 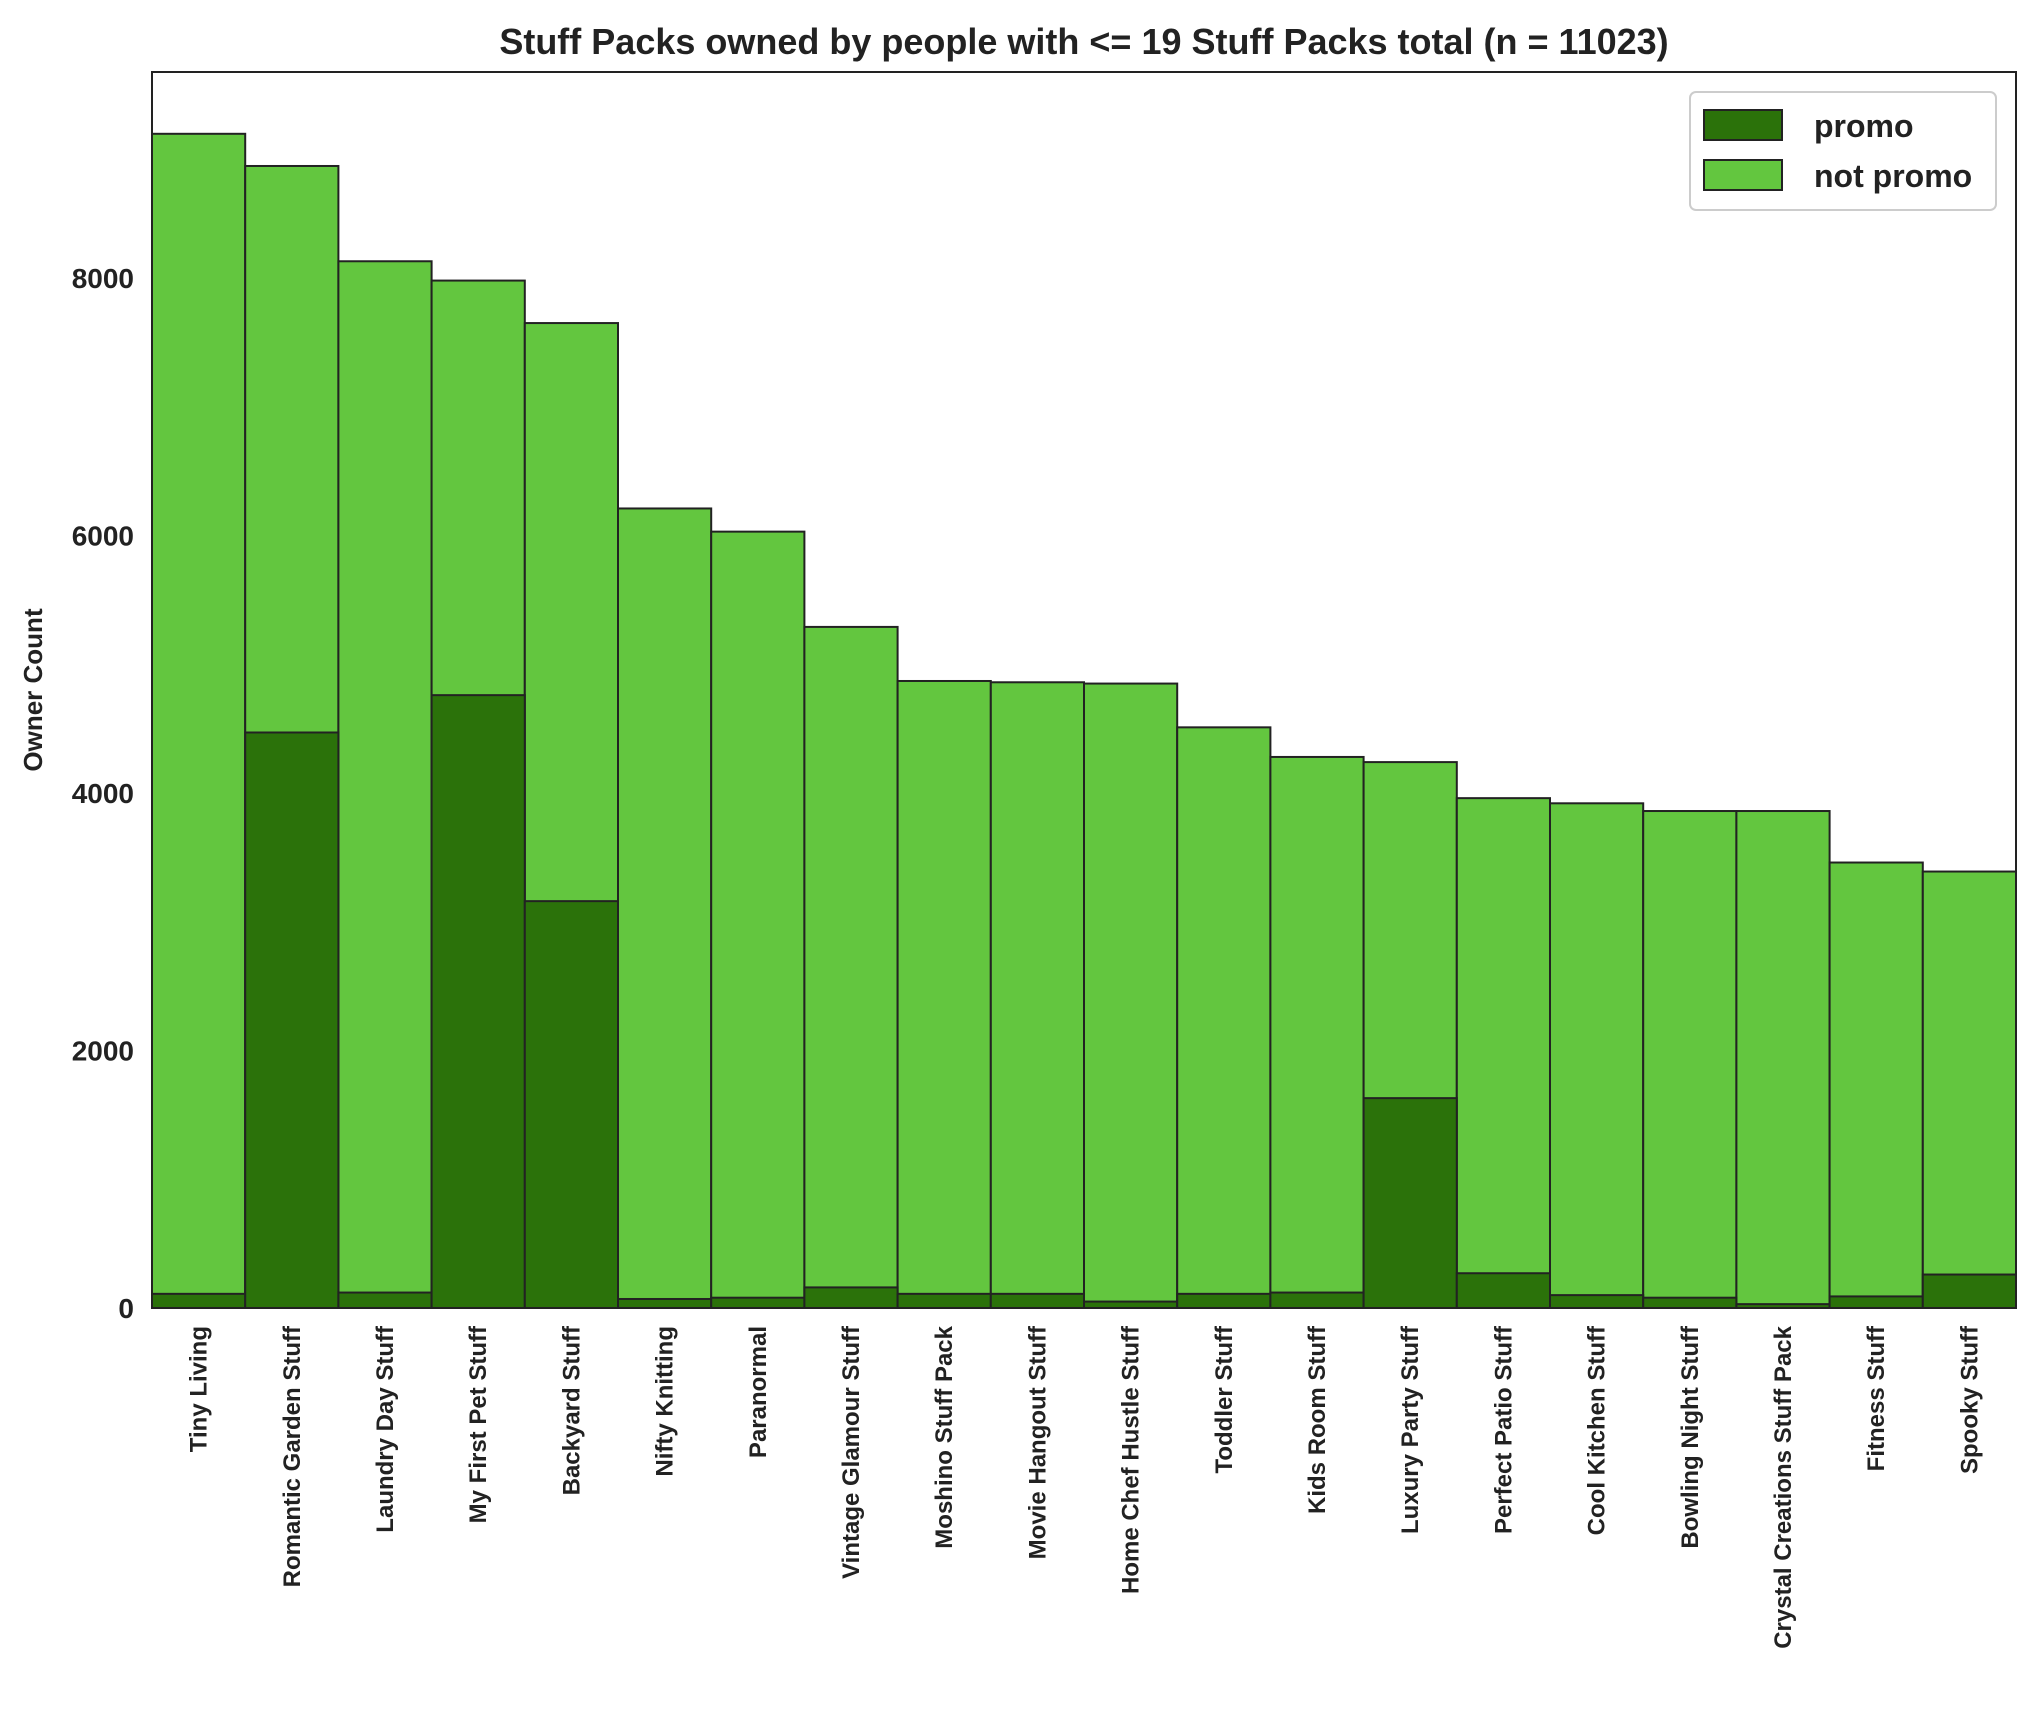 I want to click on x-tick-label-10: Home Chef Hustle Stuff, so click(x=1131, y=1459).